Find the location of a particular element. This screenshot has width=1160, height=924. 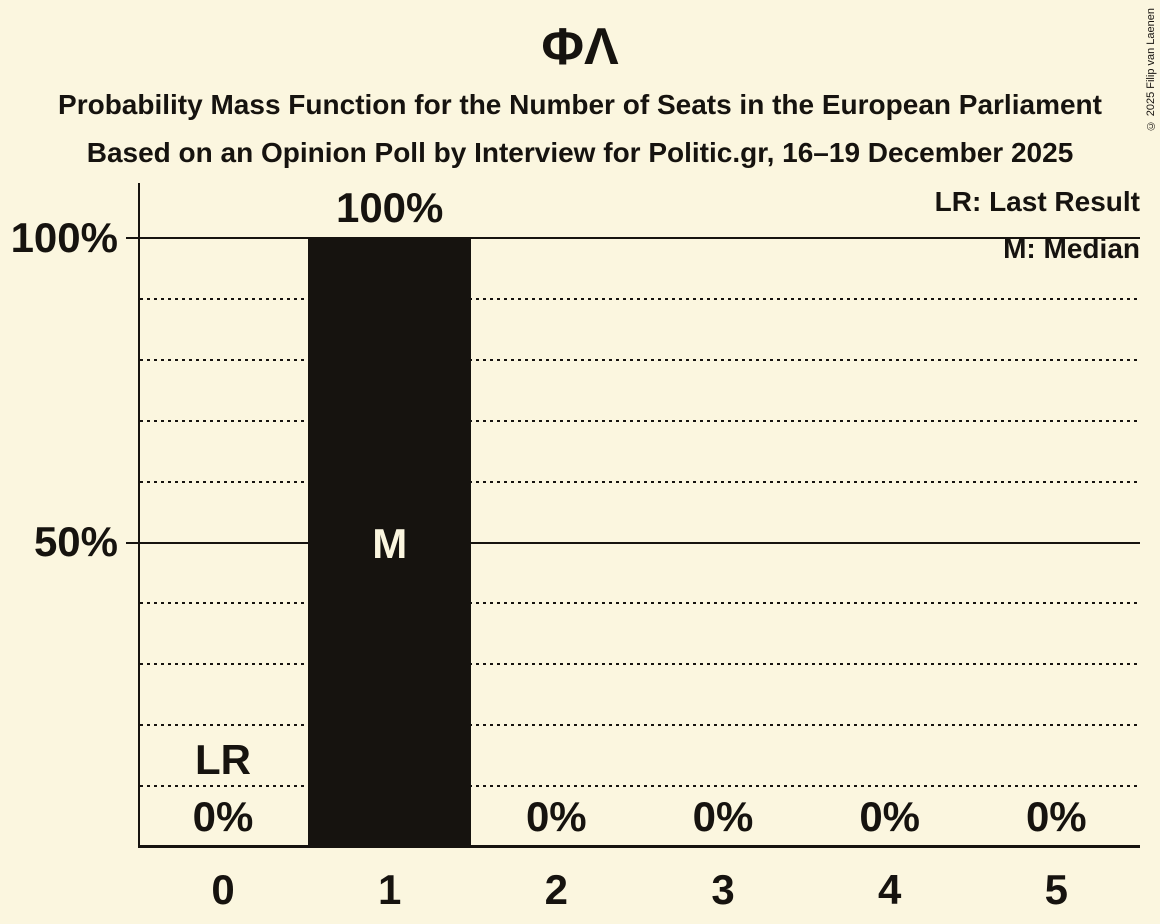

y-axis-label-50: 50% is located at coordinates (75, 541).